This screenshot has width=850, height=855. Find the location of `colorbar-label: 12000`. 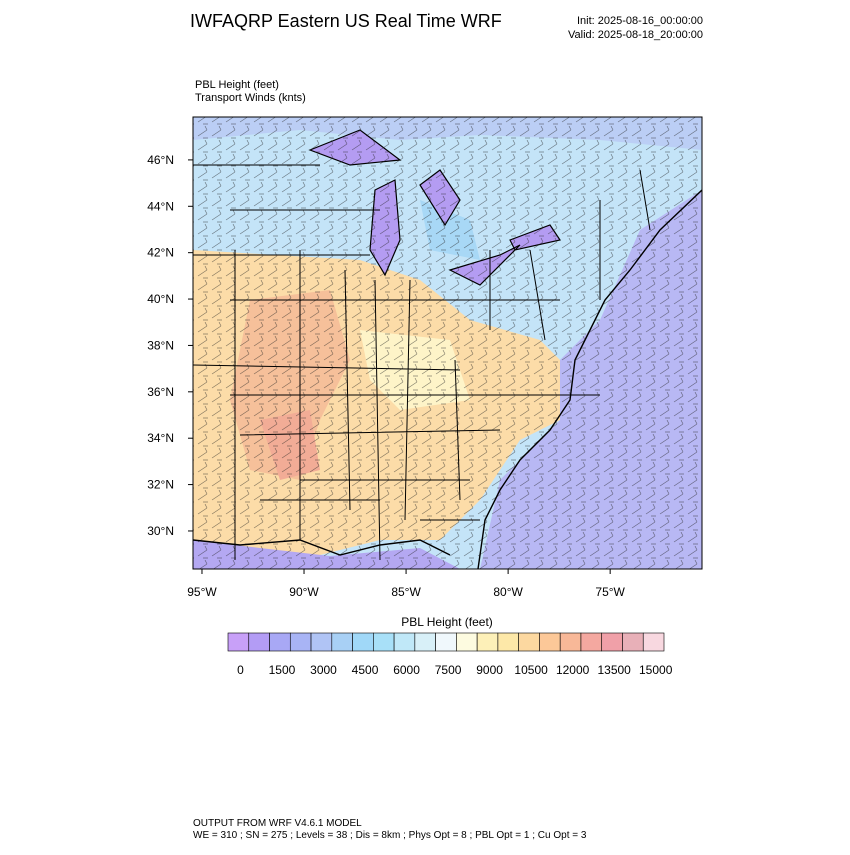

colorbar-label: 12000 is located at coordinates (573, 670).